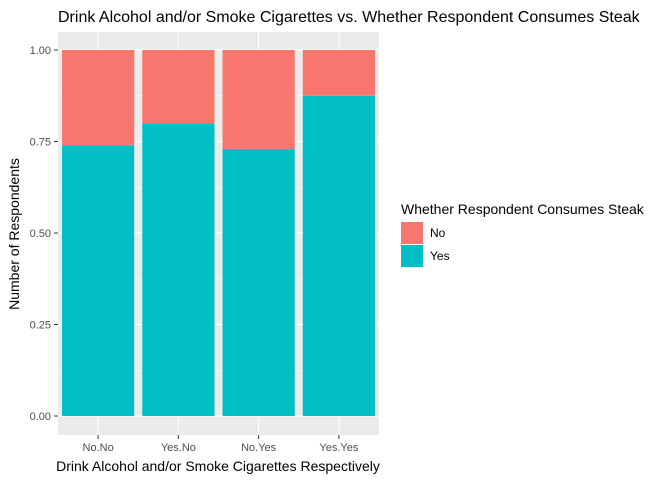 The height and width of the screenshot is (480, 672). I want to click on legend-key-no, so click(412, 233).